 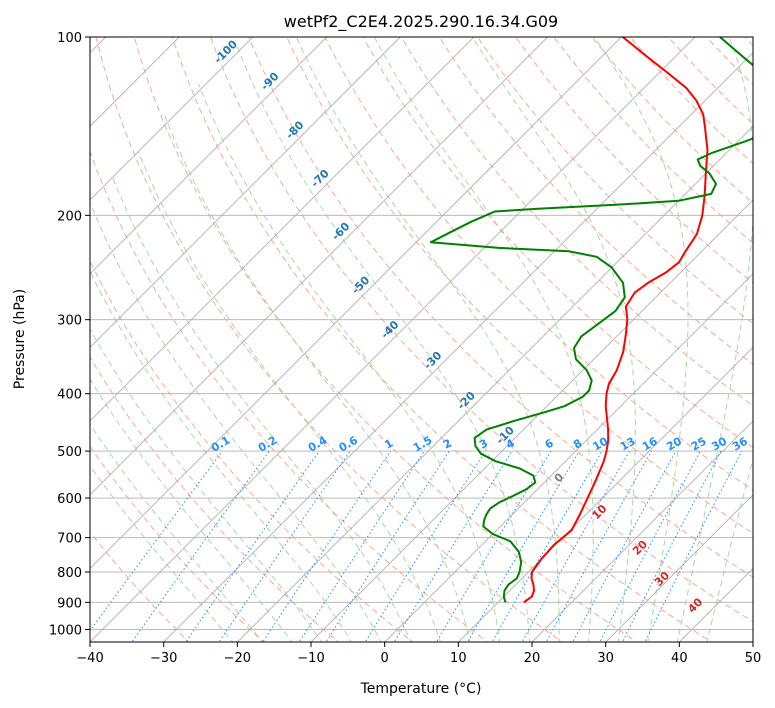 What do you see at coordinates (69, 573) in the screenshot?
I see `y-tick-label: 800` at bounding box center [69, 573].